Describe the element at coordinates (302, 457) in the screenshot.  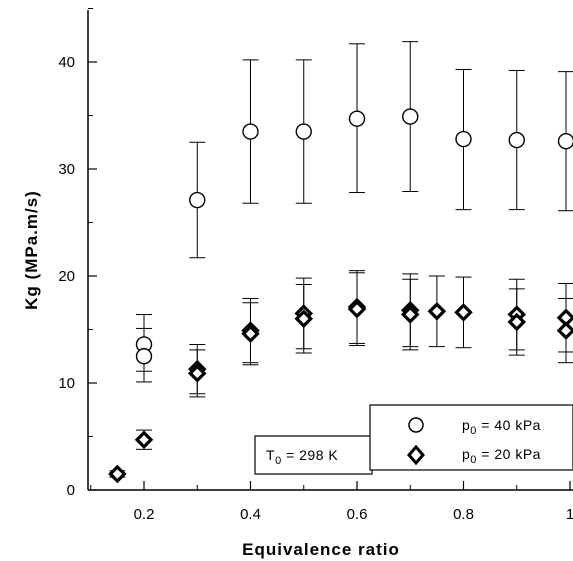
I see `annotation-text: T0 = 298 K` at that location.